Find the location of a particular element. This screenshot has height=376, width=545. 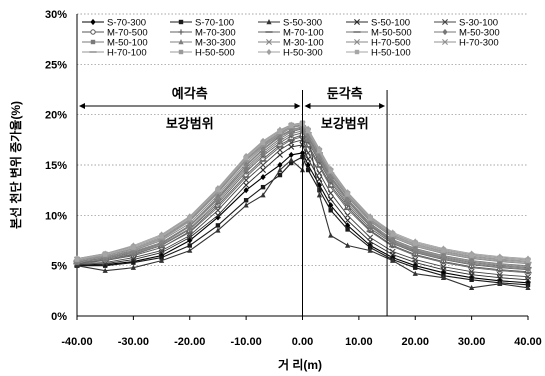

legend-item: M-30-300 is located at coordinates (203, 43).